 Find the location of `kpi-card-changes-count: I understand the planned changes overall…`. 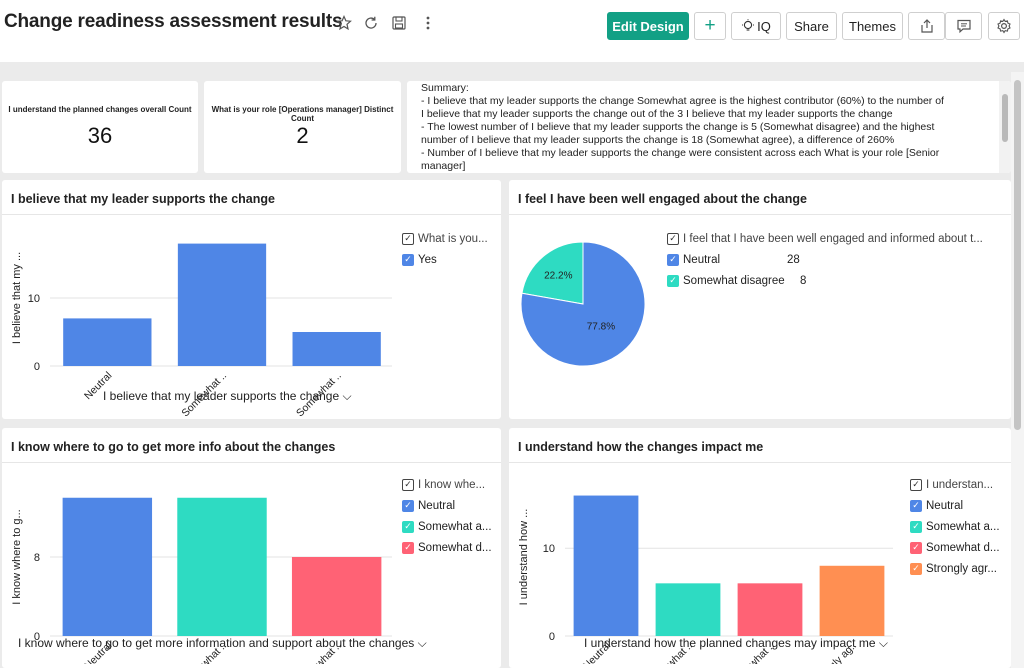

kpi-card-changes-count: I understand the planned changes overall… is located at coordinates (100, 127).